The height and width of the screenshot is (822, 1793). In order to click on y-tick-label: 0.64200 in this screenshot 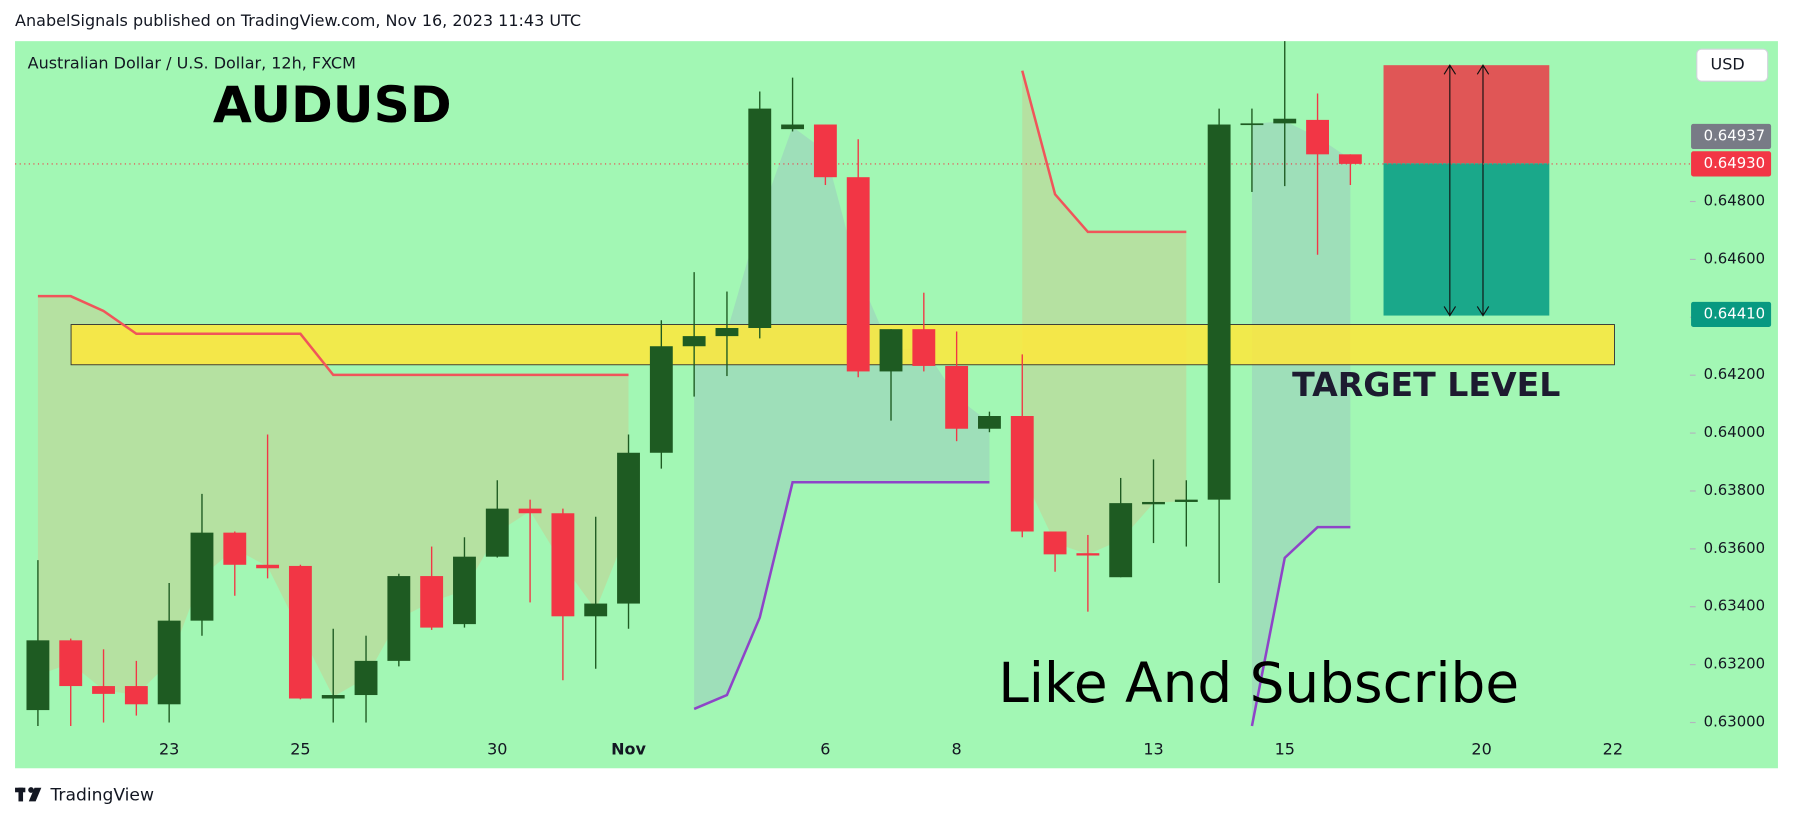, I will do `click(1734, 374)`.